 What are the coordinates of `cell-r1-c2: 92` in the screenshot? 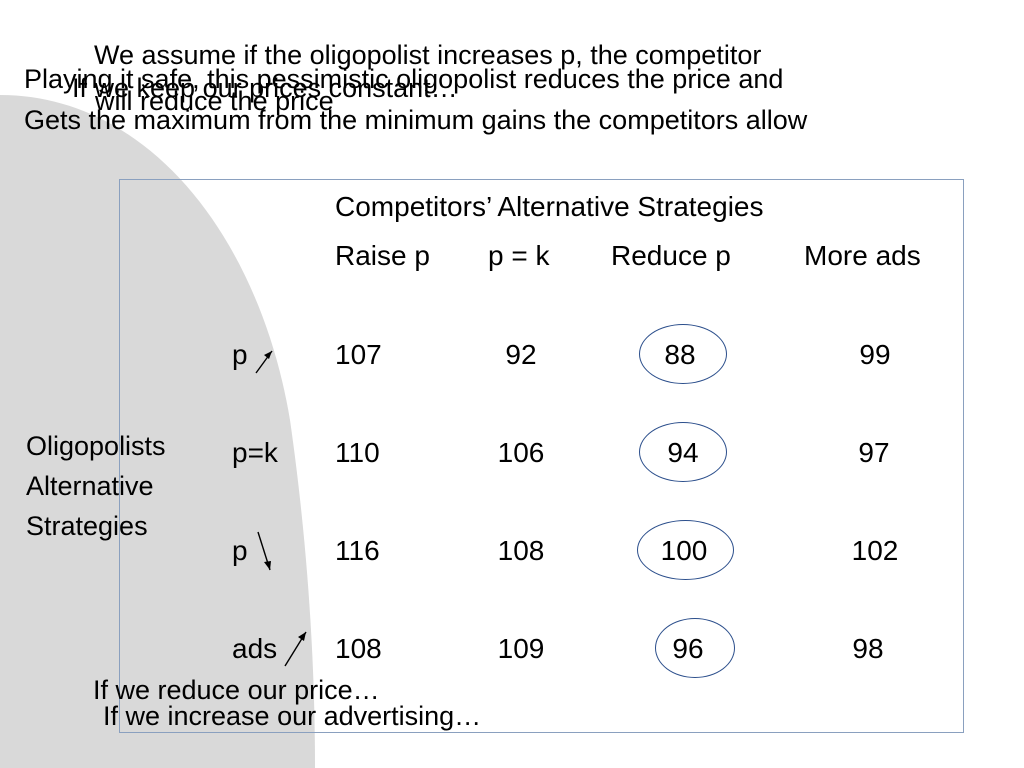 It's located at (521, 354).